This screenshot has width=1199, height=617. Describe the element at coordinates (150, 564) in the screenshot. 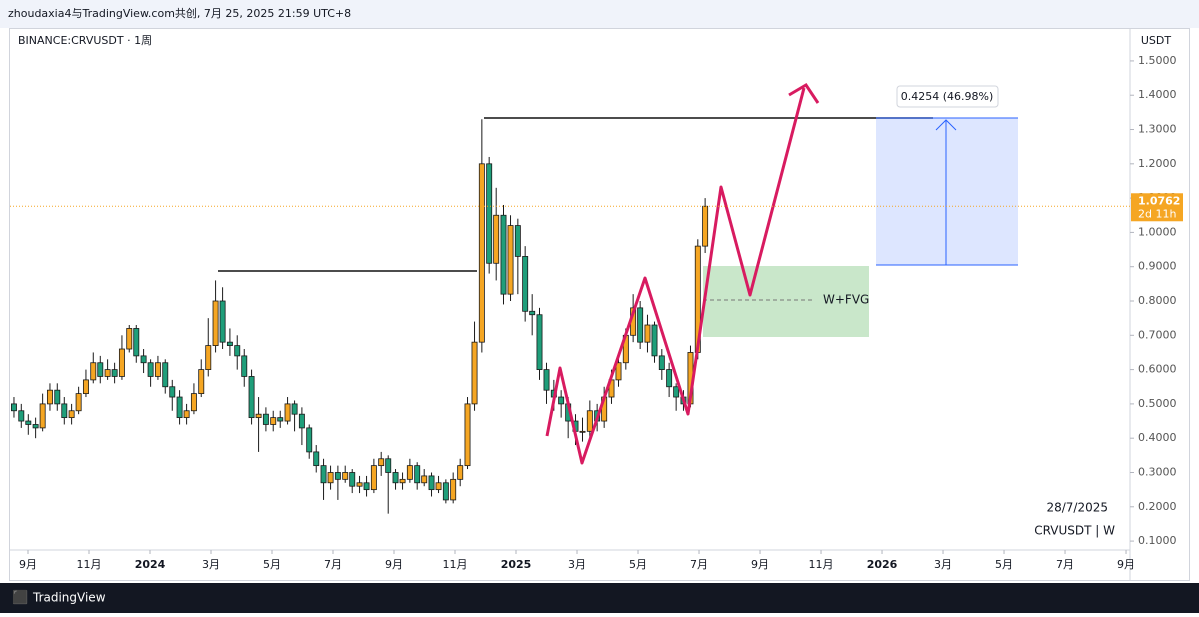

I see `x-tick-label: 2024` at that location.